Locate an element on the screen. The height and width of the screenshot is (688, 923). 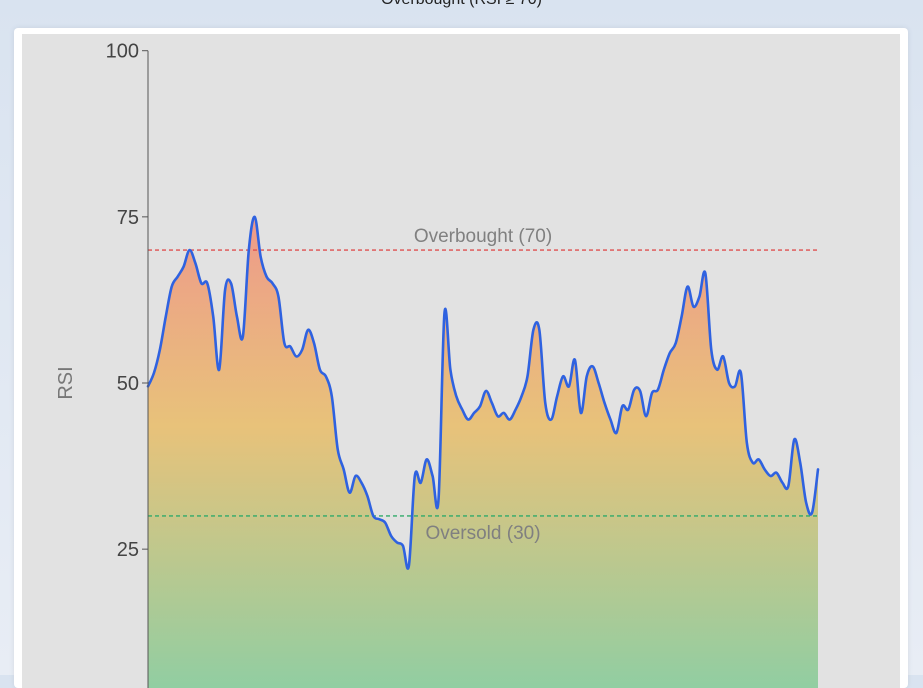
overbought-label: Overbought (70) is located at coordinates (483, 236).